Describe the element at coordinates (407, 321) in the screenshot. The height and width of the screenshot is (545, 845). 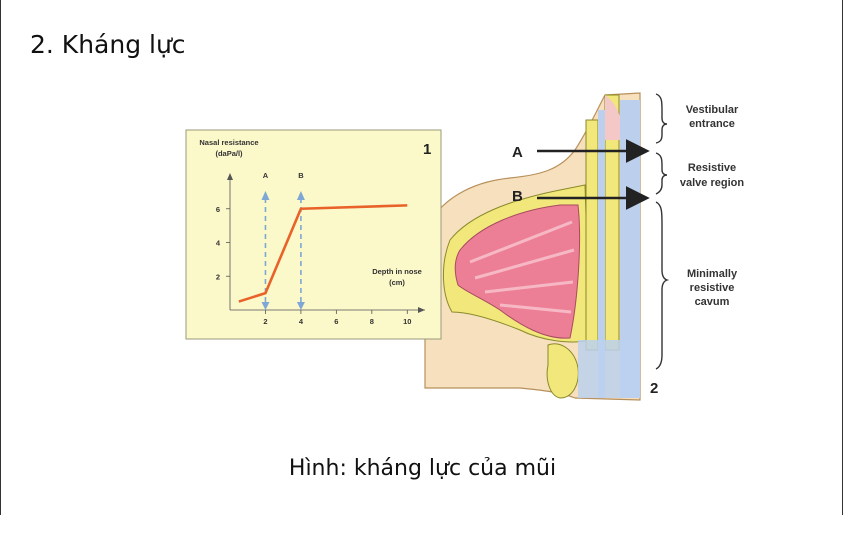
I see `chart-x-tick-label: 10` at that location.